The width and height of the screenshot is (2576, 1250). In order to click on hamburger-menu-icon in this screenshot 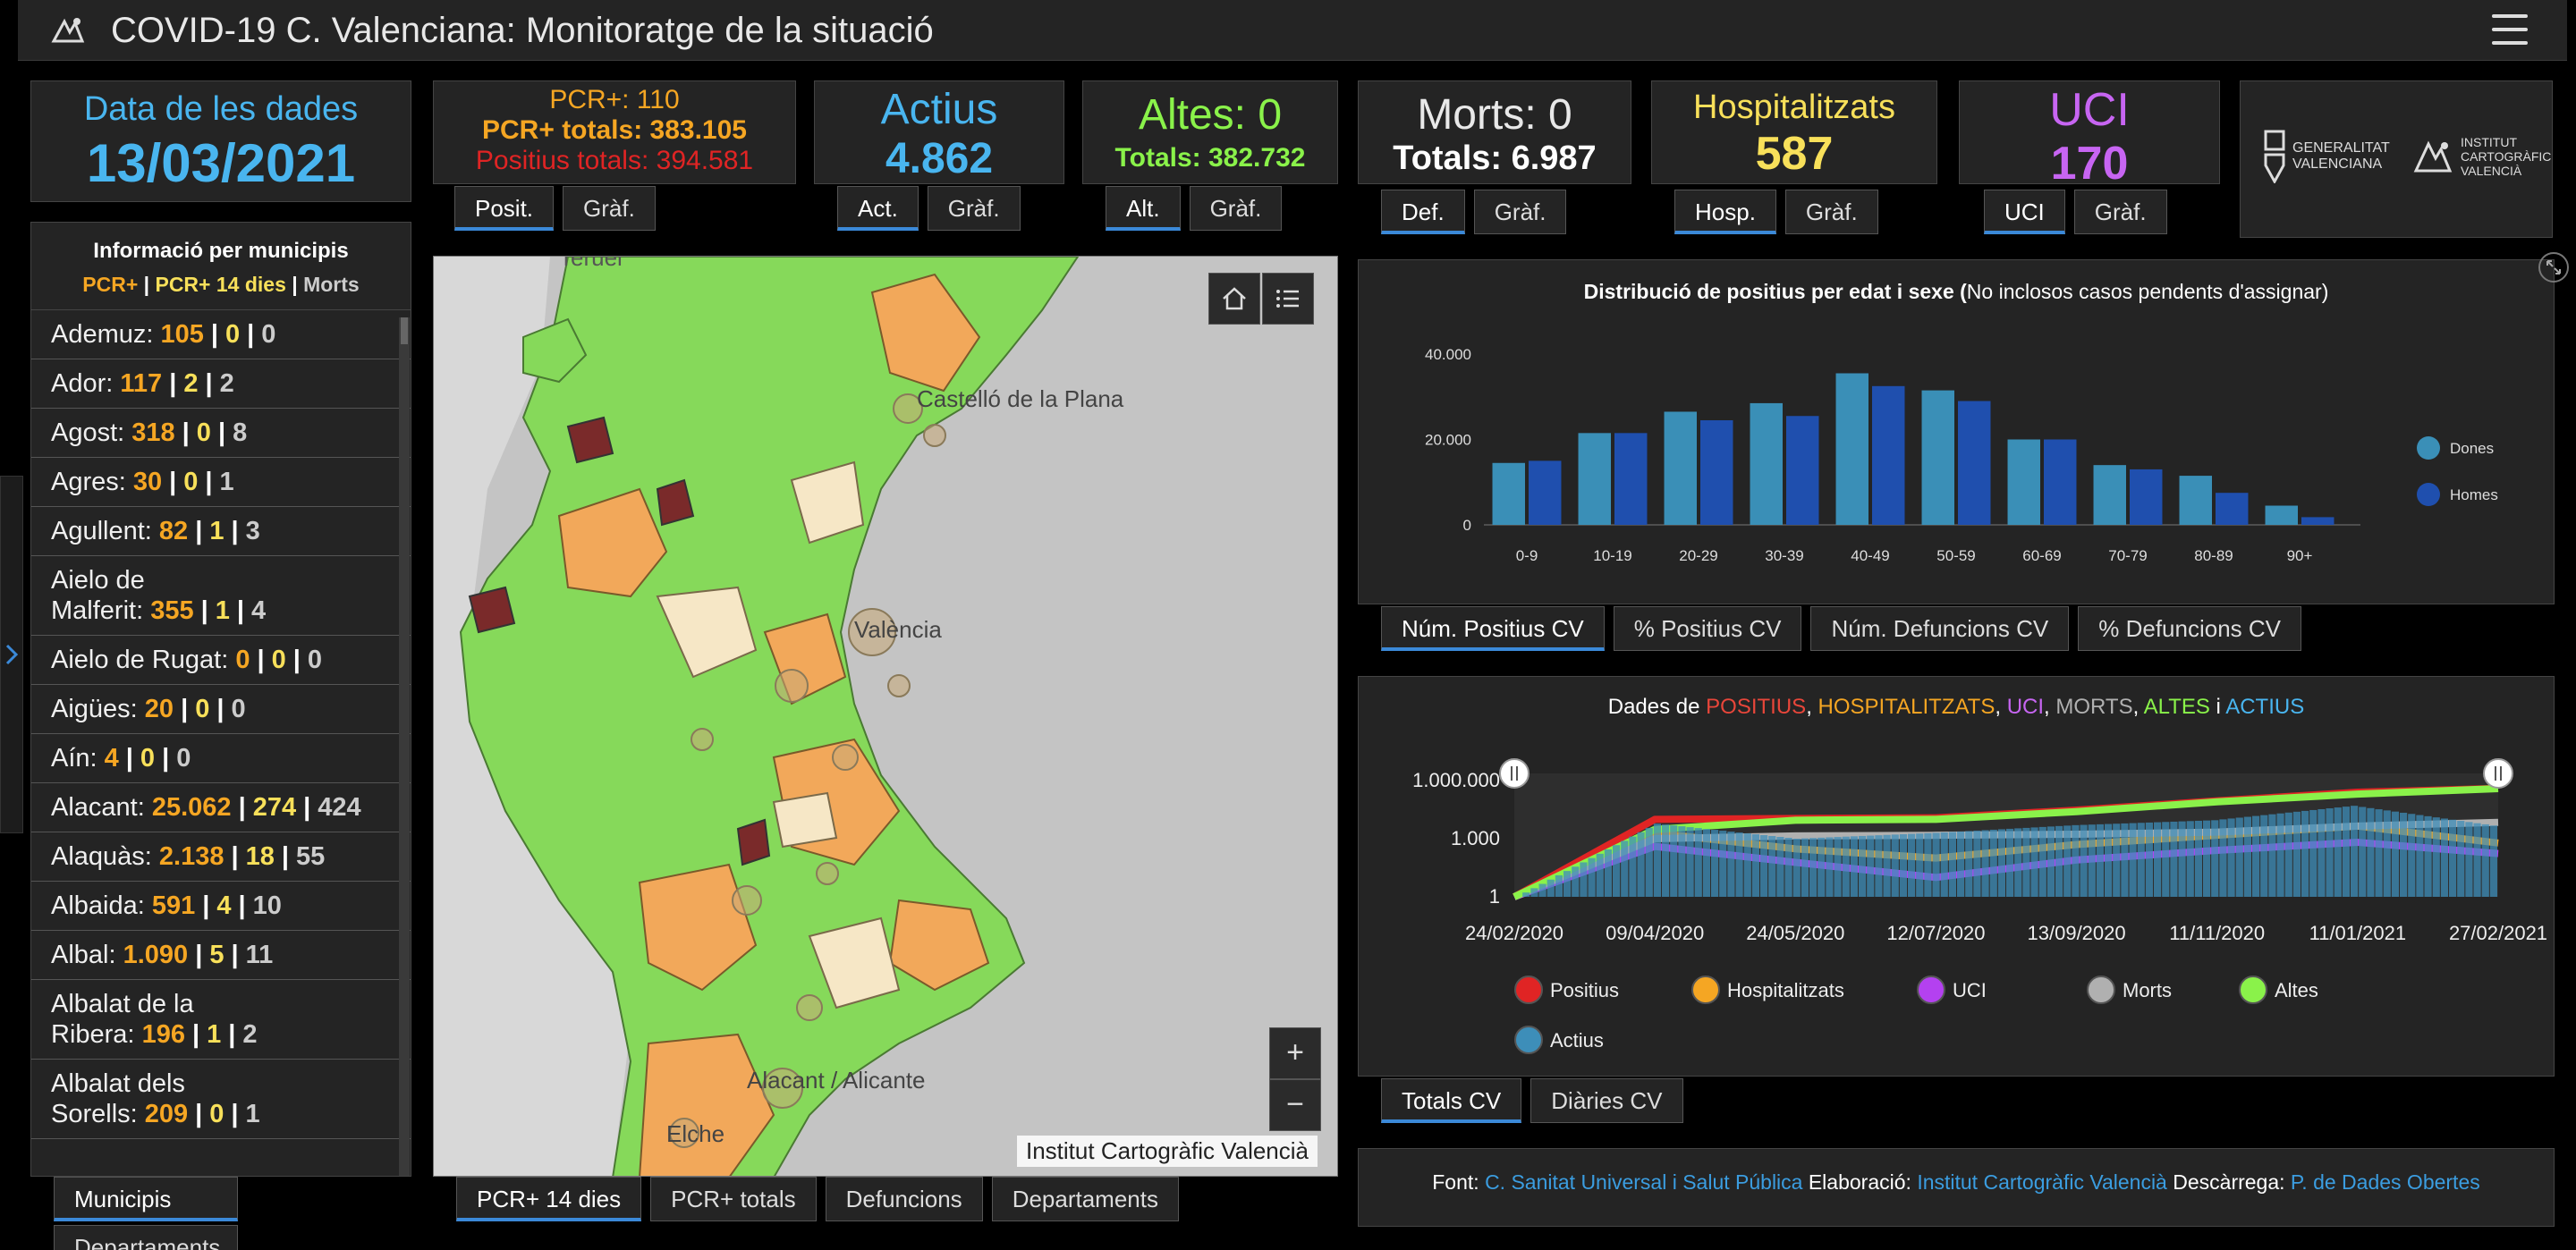, I will do `click(2510, 30)`.